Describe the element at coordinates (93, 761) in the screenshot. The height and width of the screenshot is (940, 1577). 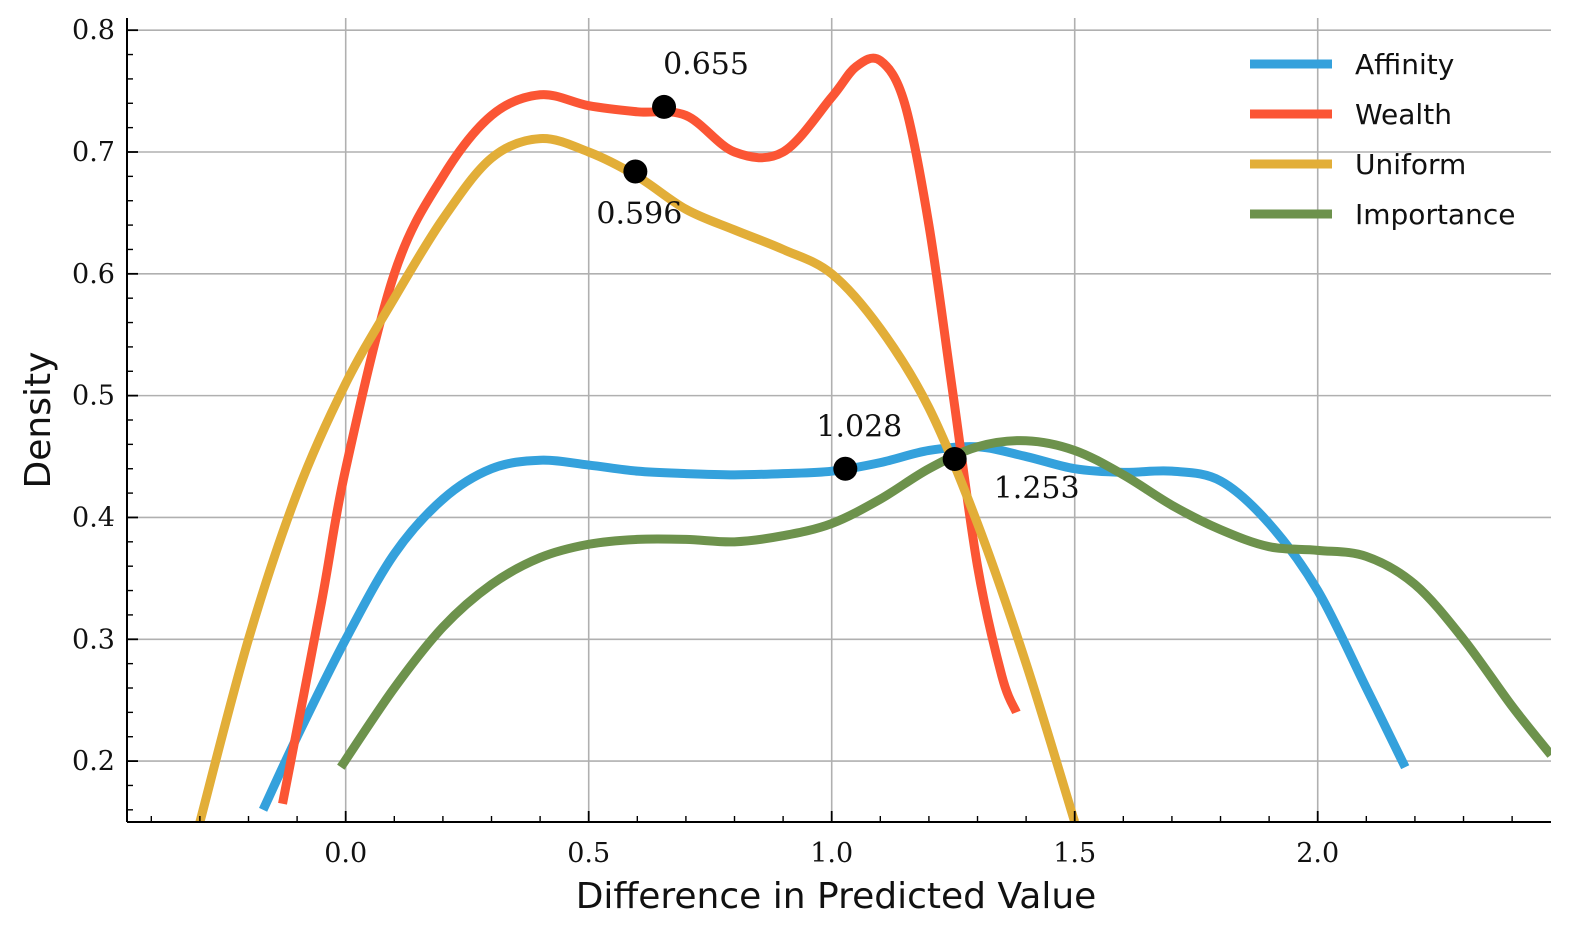
I see `y-tick-label: 0.2` at that location.